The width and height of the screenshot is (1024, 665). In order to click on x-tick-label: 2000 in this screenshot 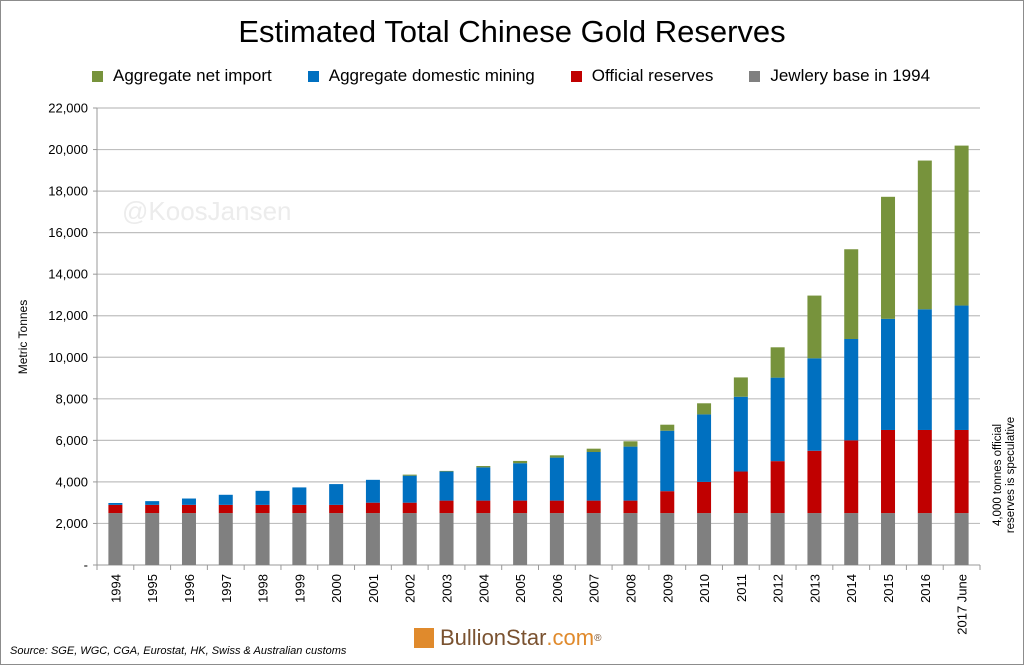, I will do `click(336, 588)`.